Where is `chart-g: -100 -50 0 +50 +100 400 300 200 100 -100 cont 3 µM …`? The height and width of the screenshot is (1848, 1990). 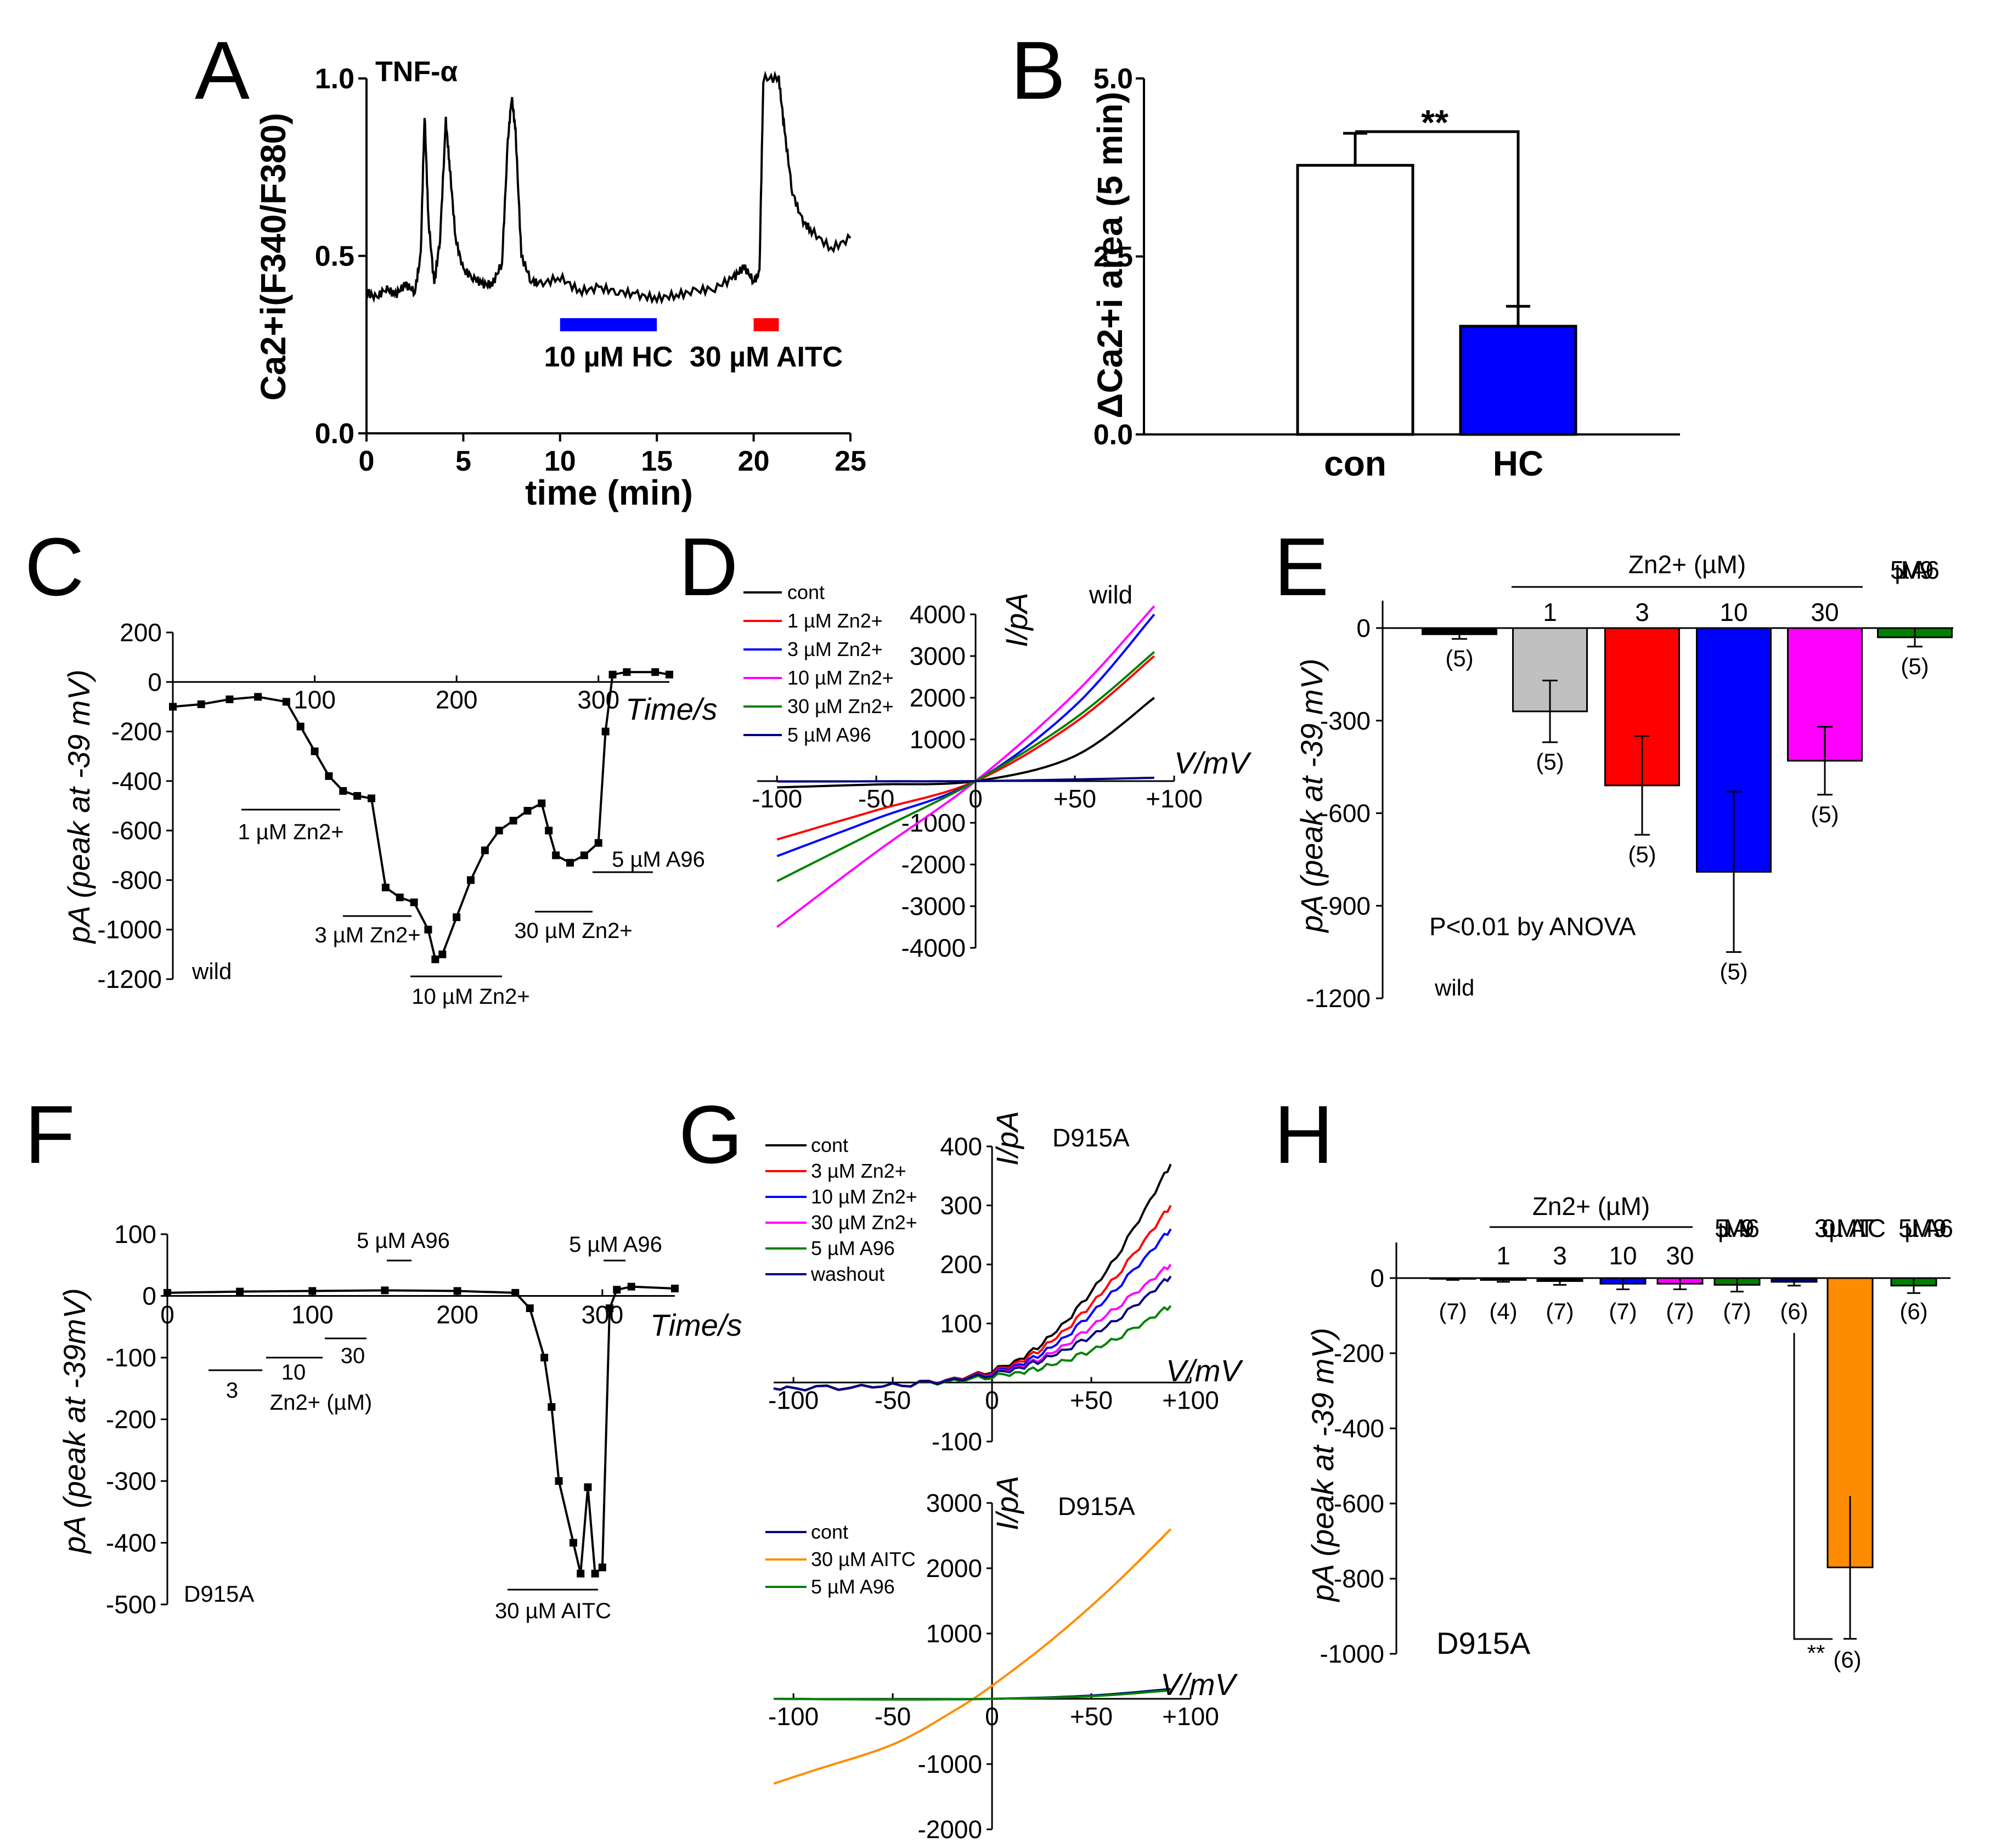 chart-g: -100 -50 0 +50 +100 400 300 200 100 -100 cont 3 µM … is located at coordinates (1004, 1283).